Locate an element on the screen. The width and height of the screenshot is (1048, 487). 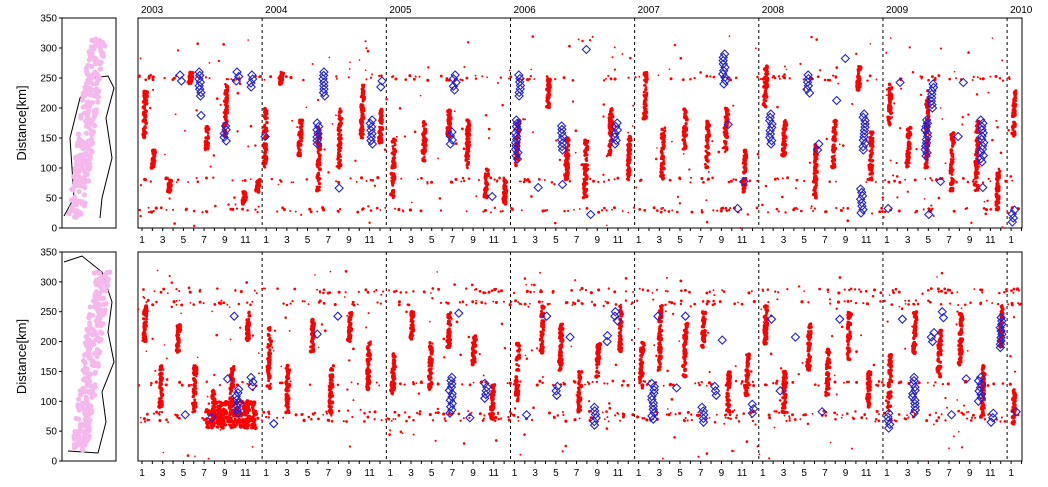
x-tick-label: 3 is located at coordinates (163, 240).